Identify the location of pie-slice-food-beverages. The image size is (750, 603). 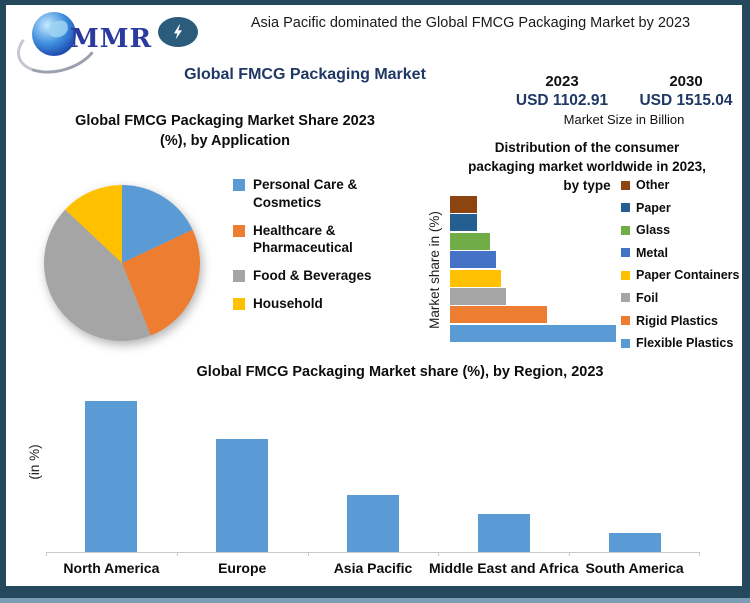
(97, 275).